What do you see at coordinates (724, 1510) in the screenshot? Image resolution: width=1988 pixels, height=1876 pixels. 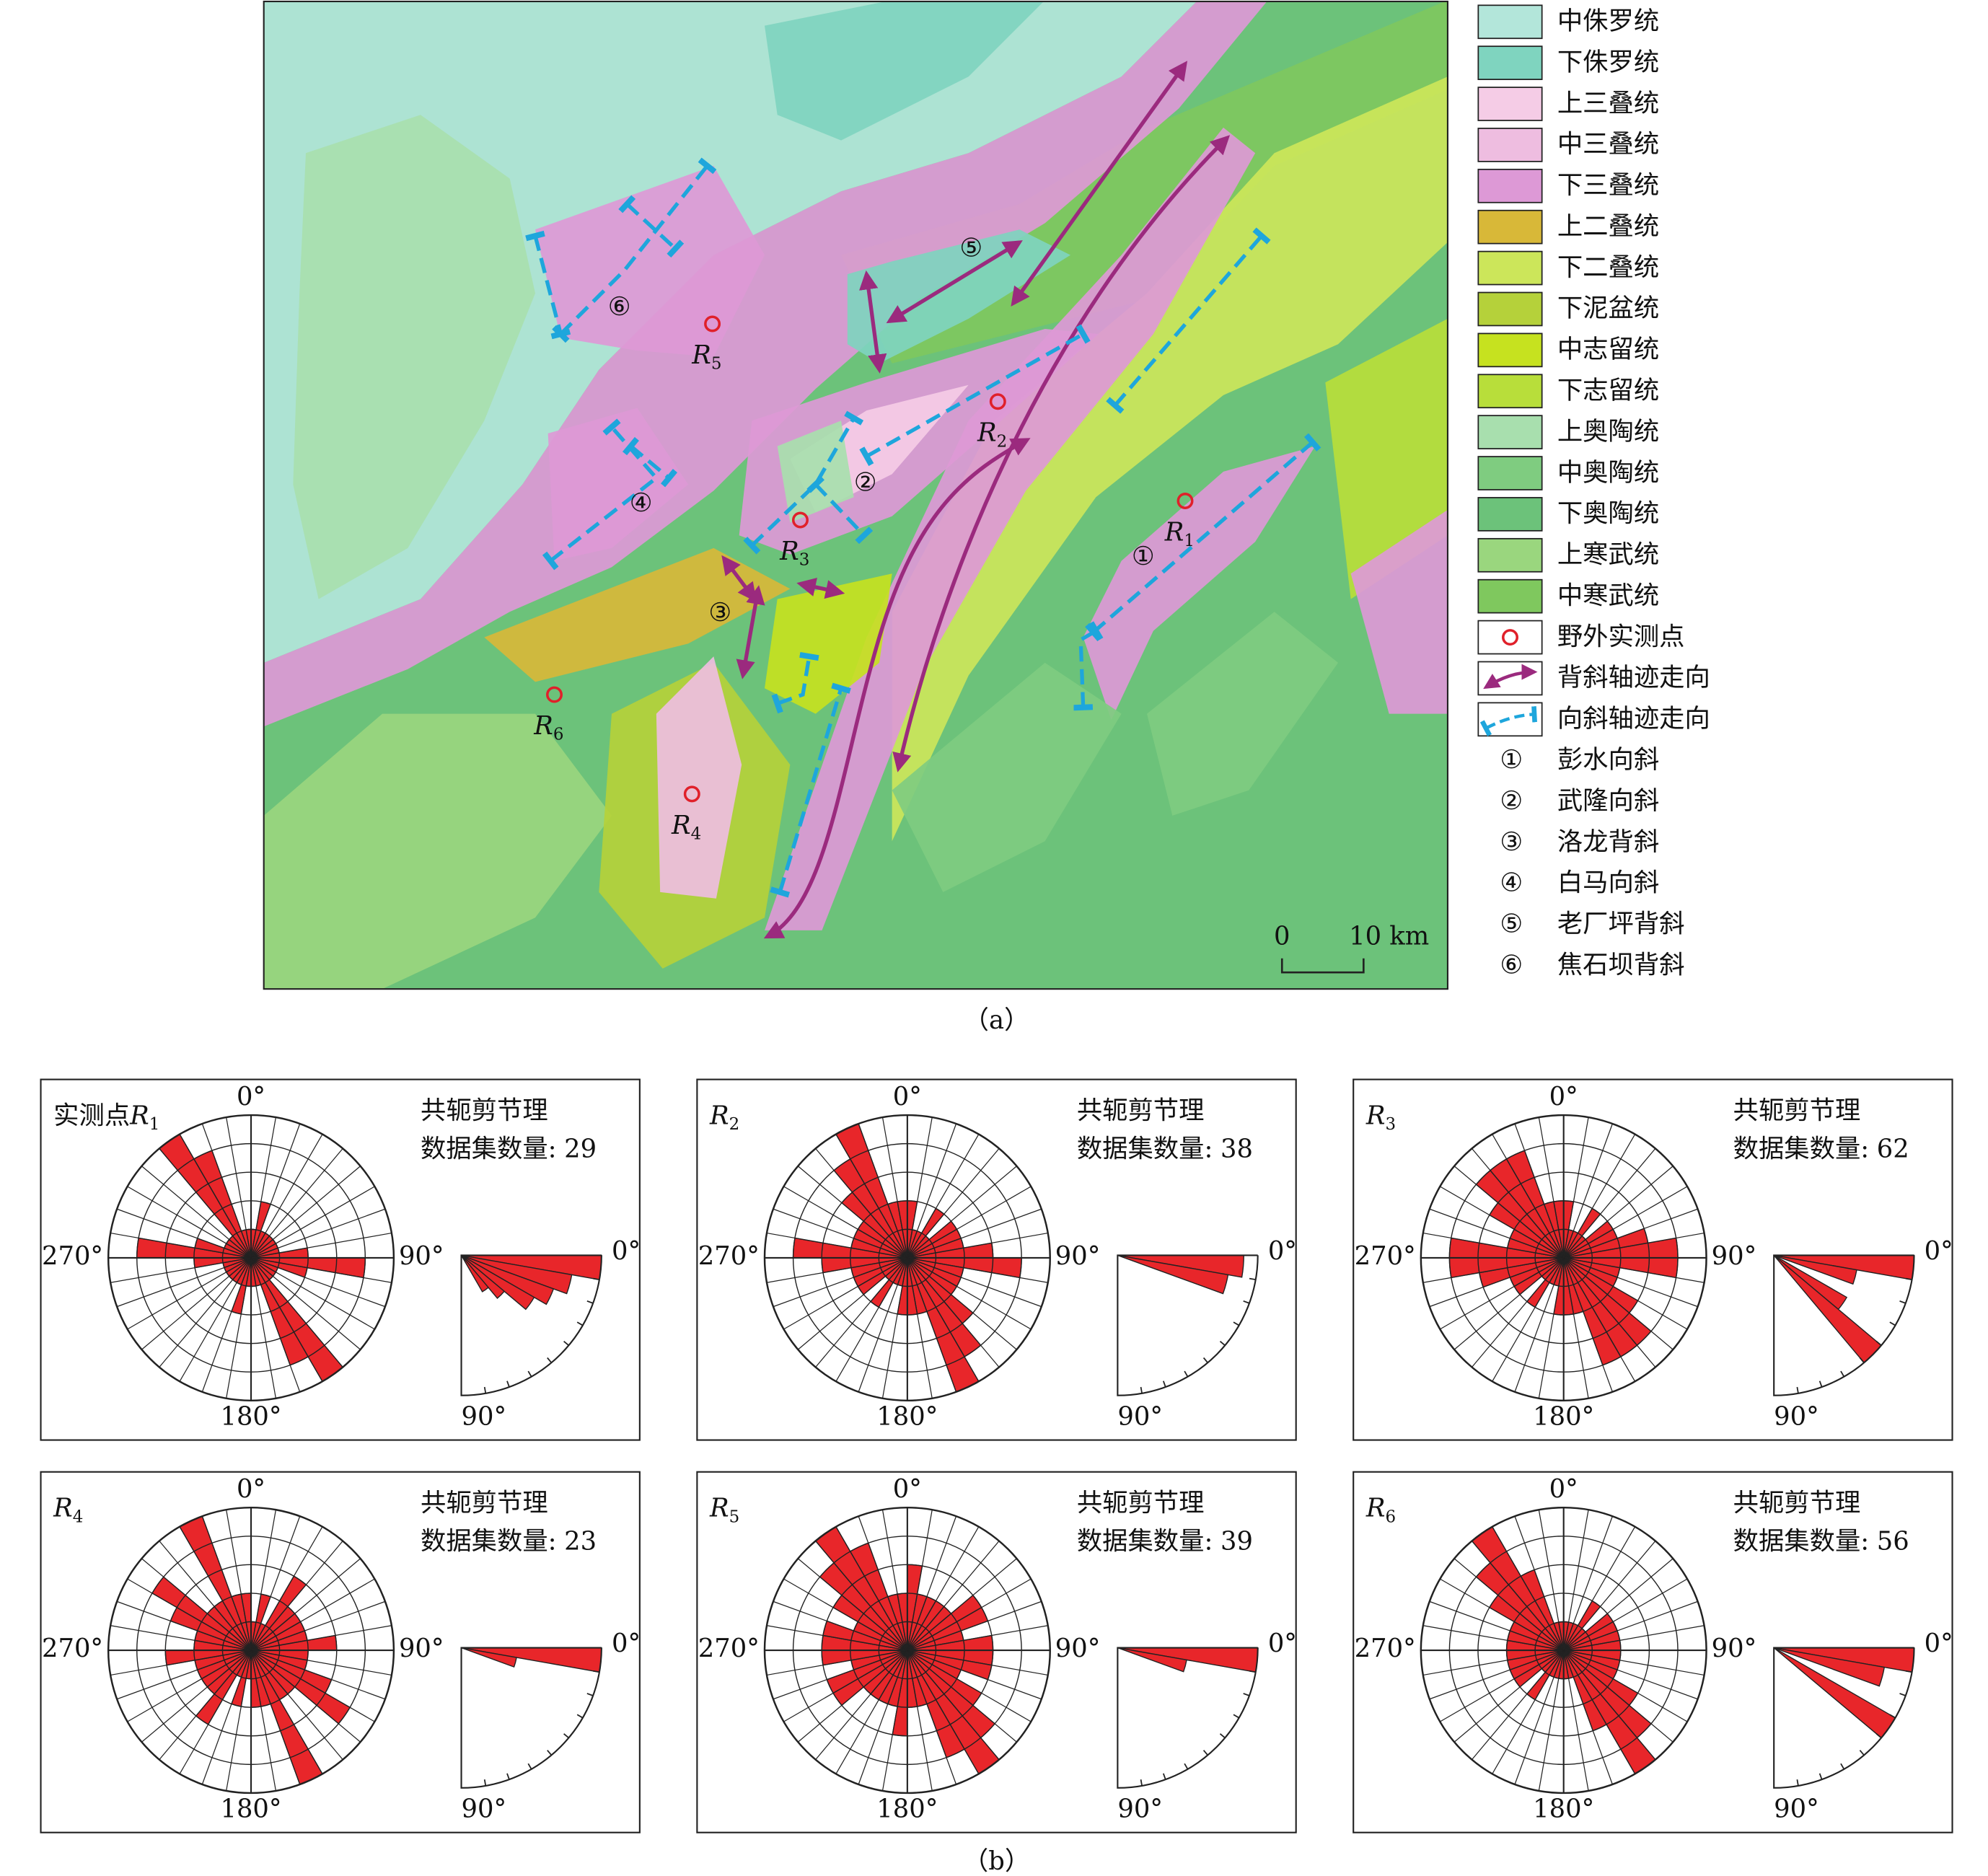 I see `panel-label: R5` at bounding box center [724, 1510].